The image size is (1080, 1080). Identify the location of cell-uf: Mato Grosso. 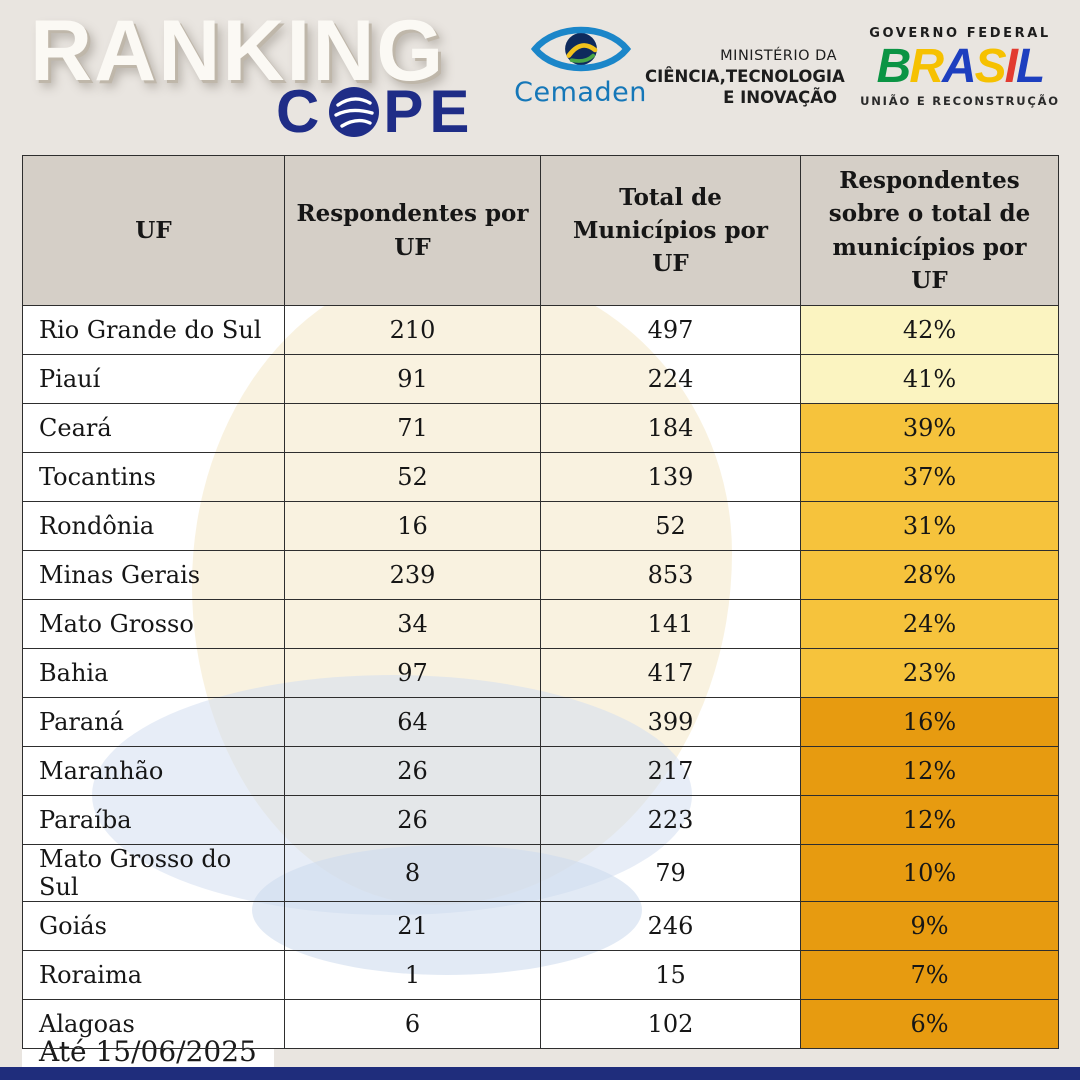
(153, 624).